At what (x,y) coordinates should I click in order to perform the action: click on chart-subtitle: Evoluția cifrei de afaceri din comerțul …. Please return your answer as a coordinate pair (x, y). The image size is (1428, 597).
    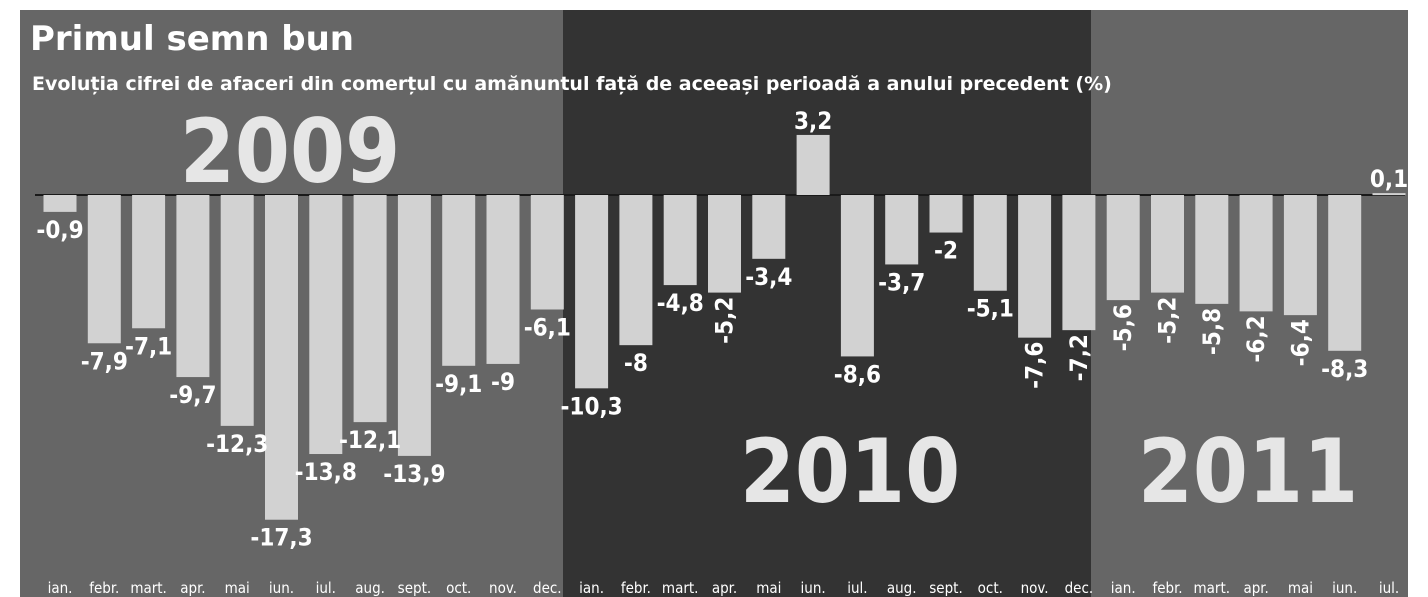
    Looking at the image, I should click on (572, 84).